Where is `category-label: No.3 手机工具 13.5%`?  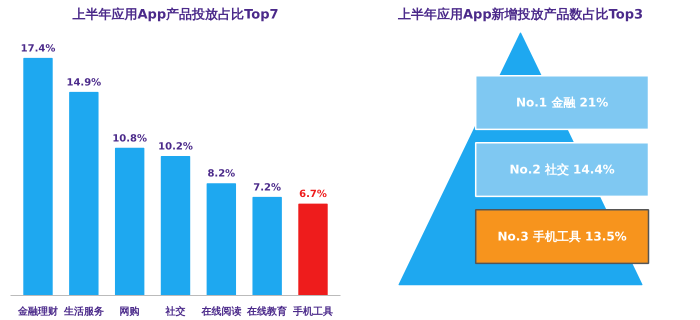 category-label: No.3 手机工具 13.5% is located at coordinates (562, 237).